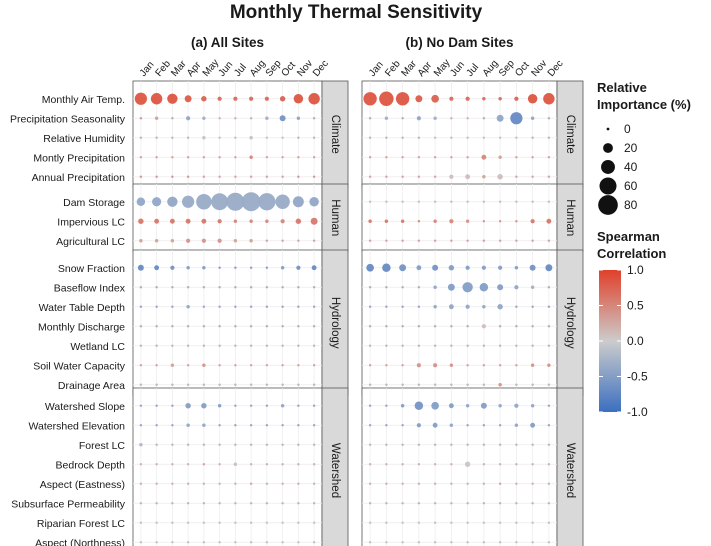 This screenshot has height=546, width=711. Describe the element at coordinates (549, 365) in the screenshot. I see `bubble-nodam-soil-water-capacity-dec` at that location.